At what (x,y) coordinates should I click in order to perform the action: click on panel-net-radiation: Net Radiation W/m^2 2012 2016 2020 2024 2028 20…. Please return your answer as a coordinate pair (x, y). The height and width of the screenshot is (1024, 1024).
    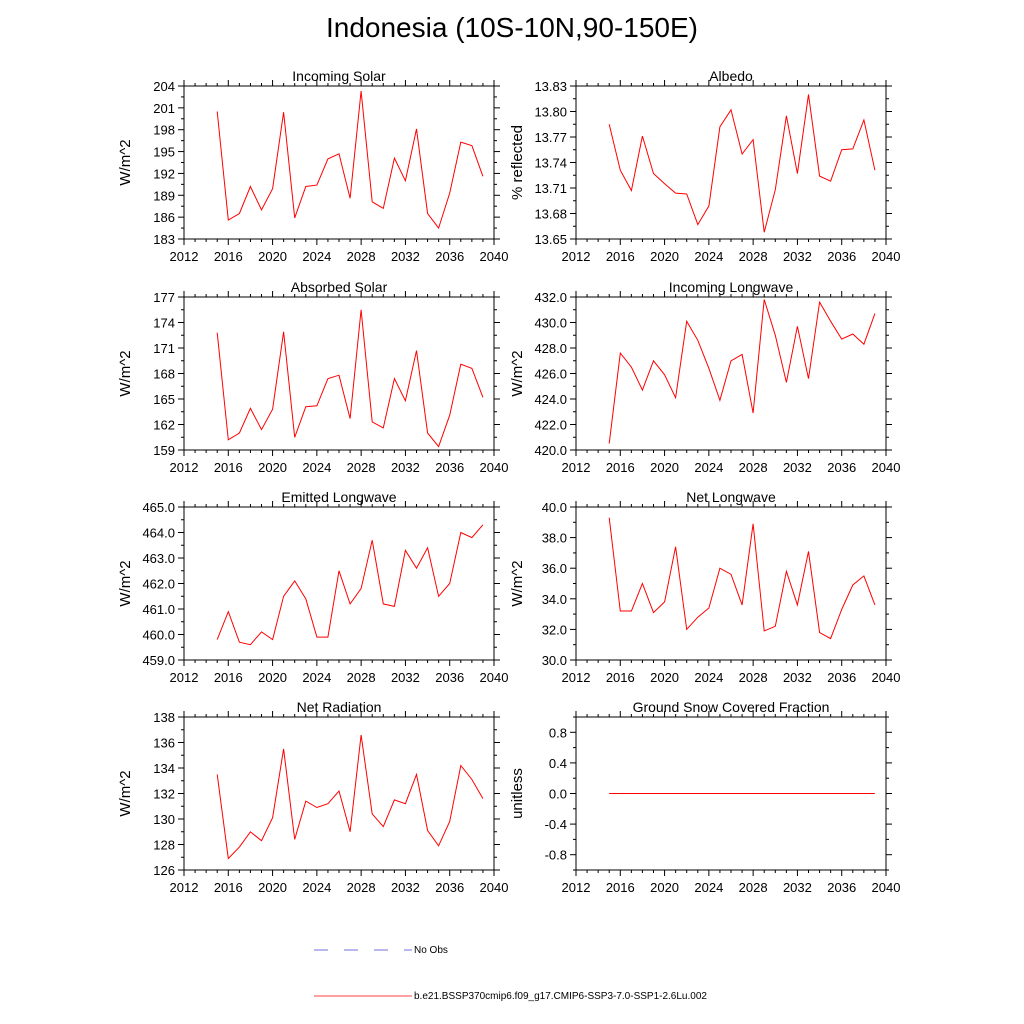
    Looking at the image, I should click on (312, 797).